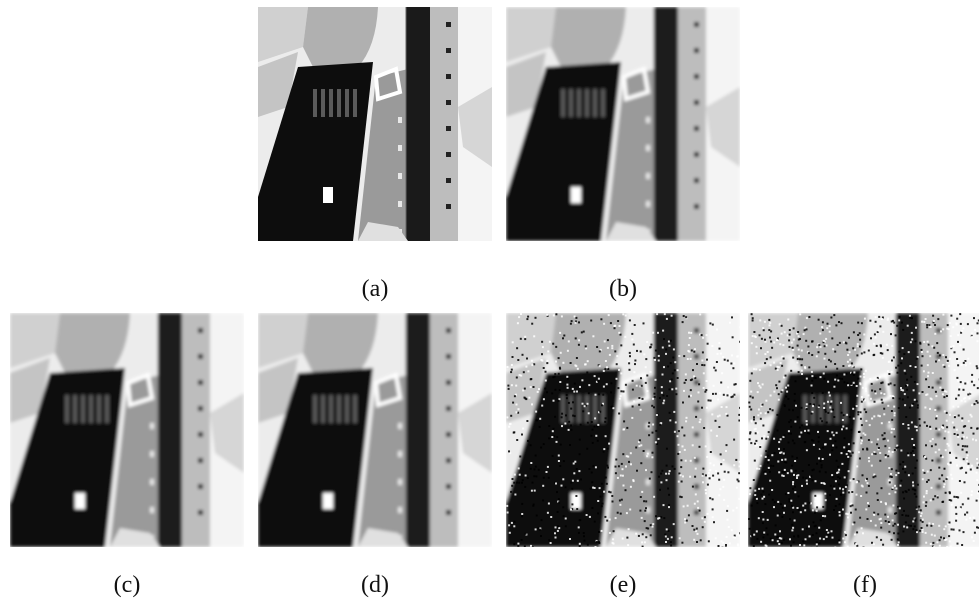  I want to click on panel-label-a: (a), so click(375, 289).